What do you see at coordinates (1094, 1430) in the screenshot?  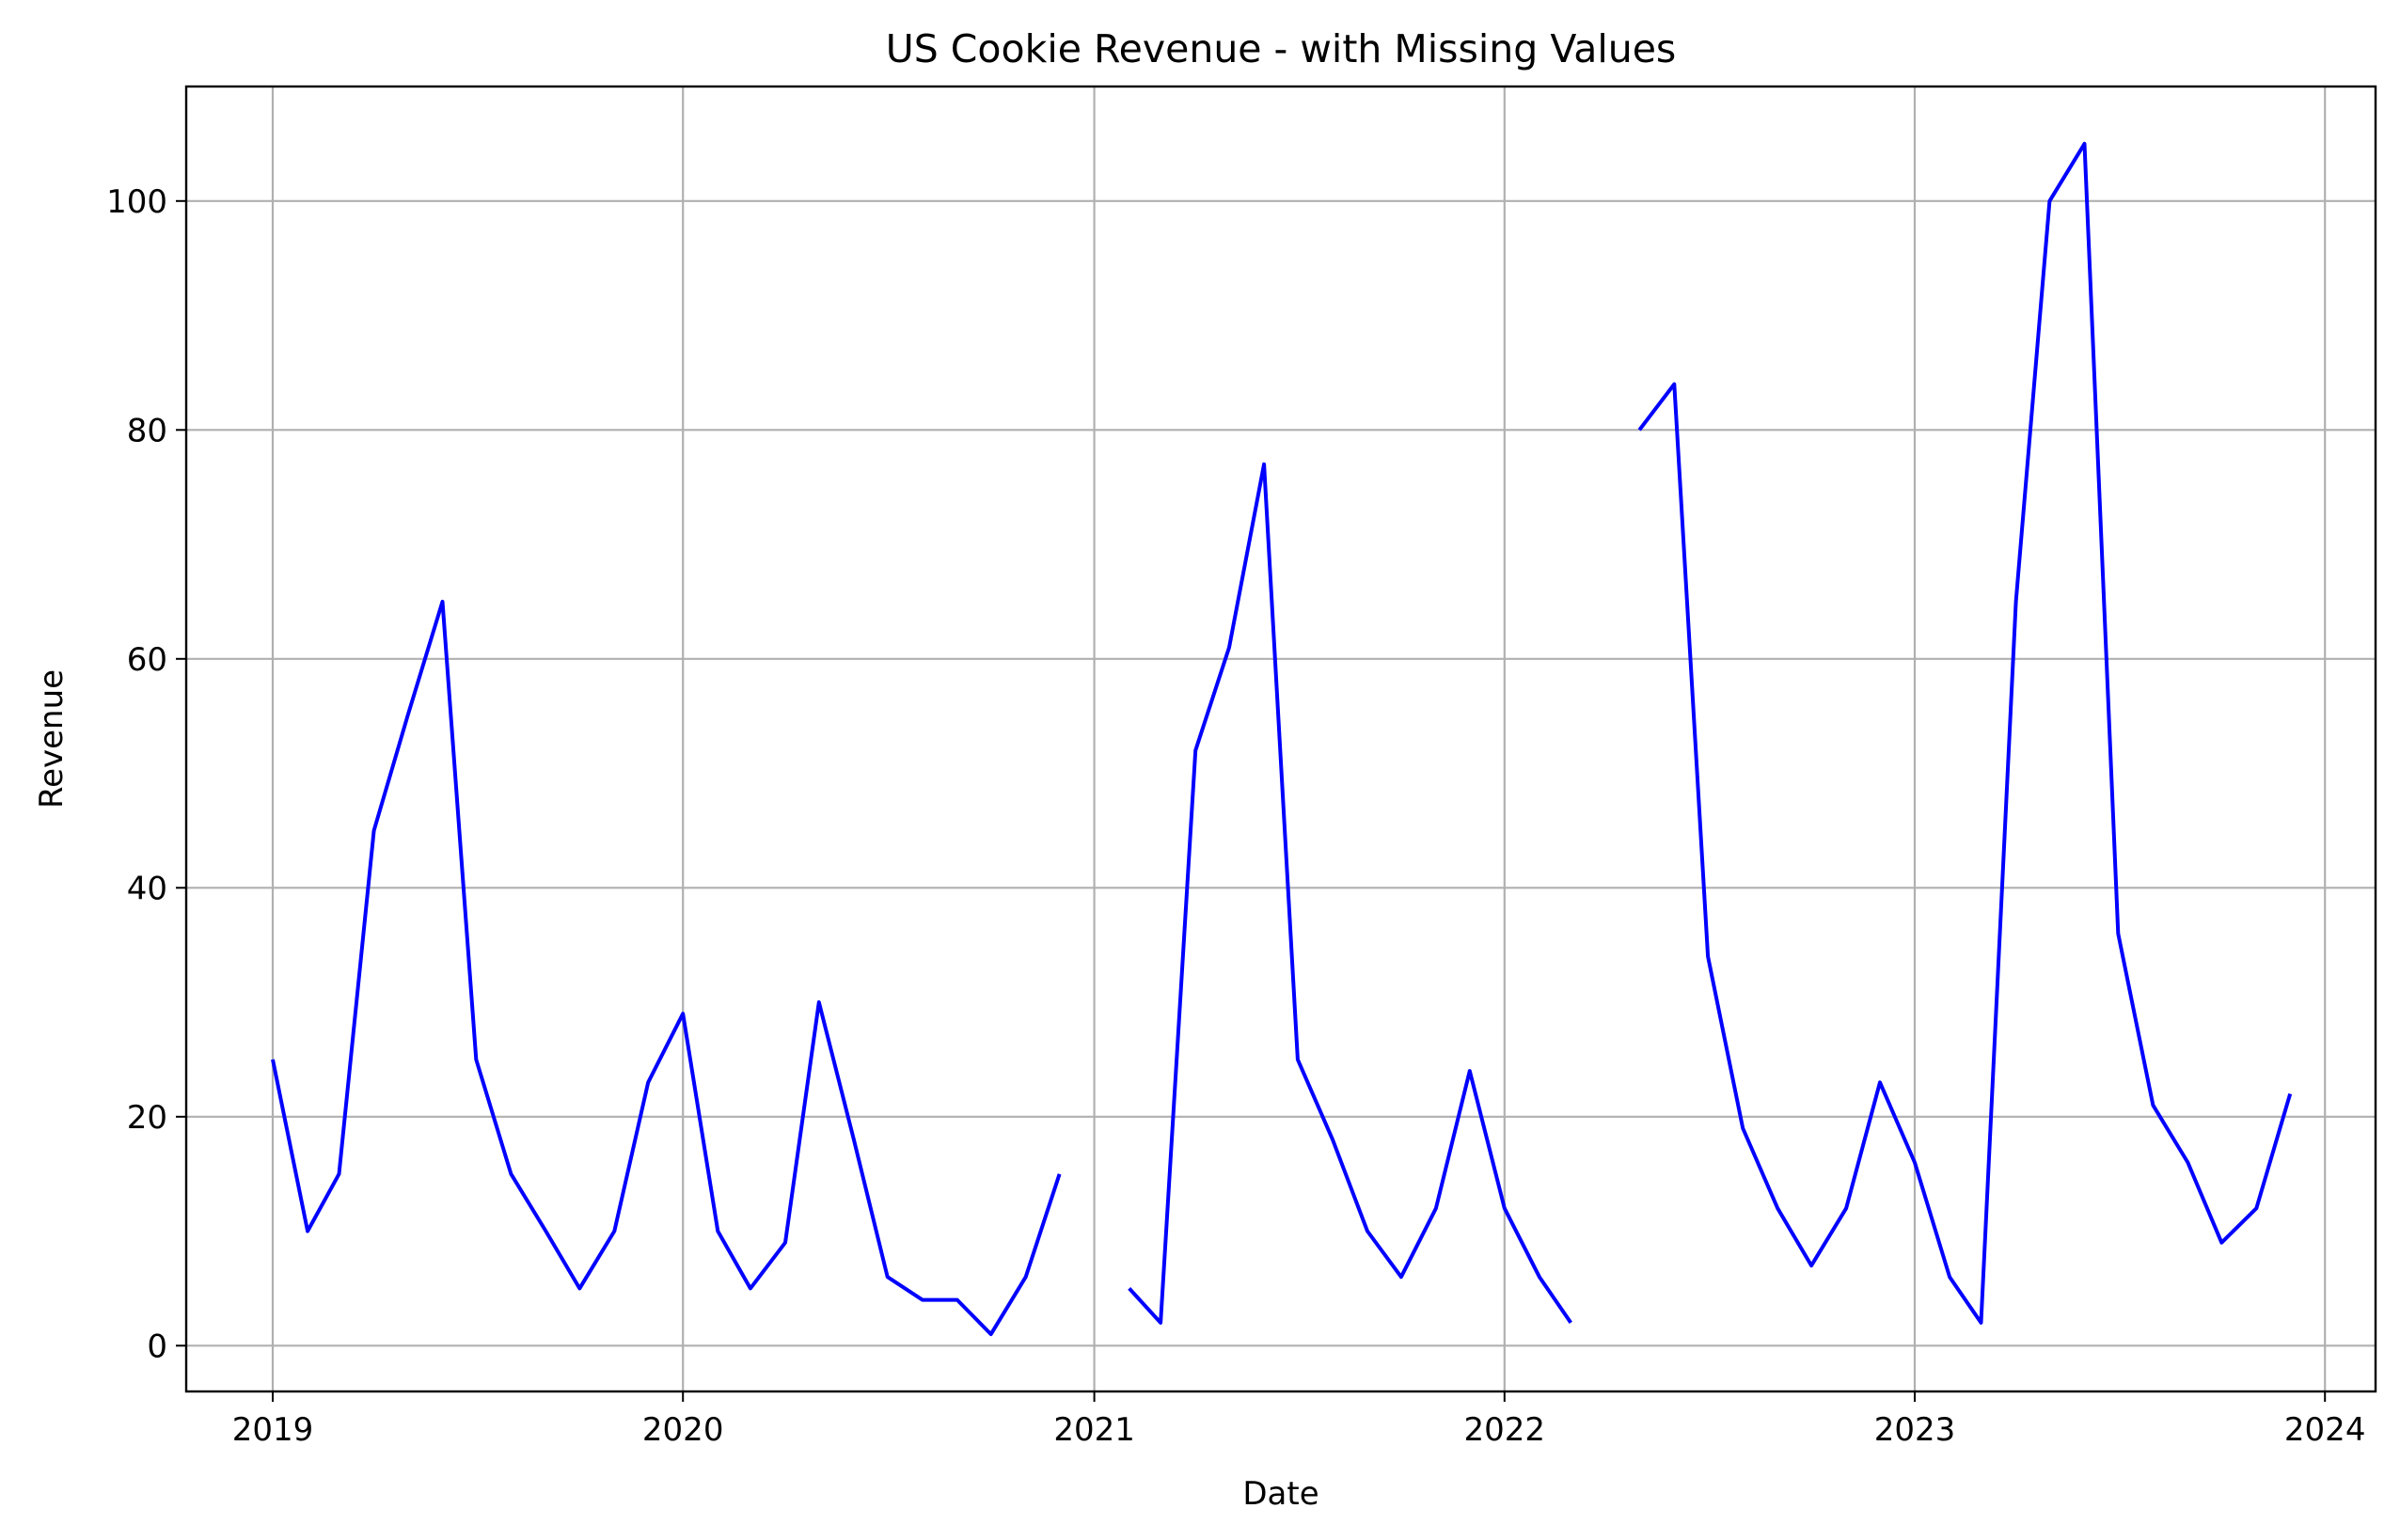 I see `x-tick-label: 2021` at bounding box center [1094, 1430].